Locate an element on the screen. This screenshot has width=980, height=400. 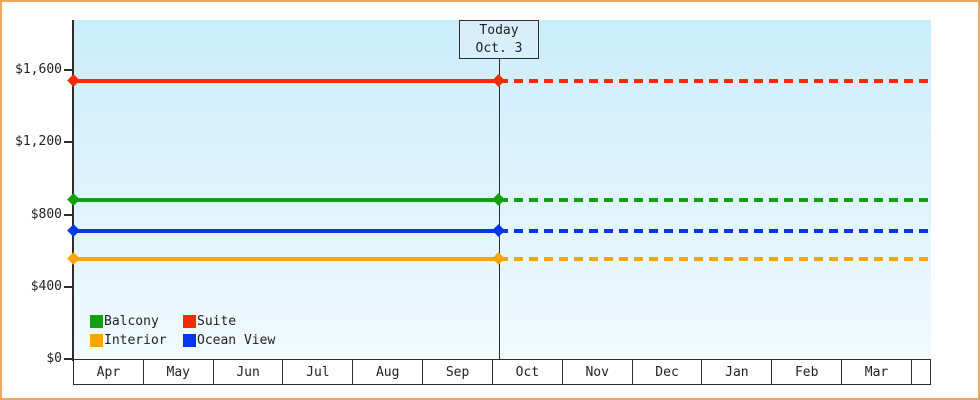
legend-swatch-interior is located at coordinates (96, 340).